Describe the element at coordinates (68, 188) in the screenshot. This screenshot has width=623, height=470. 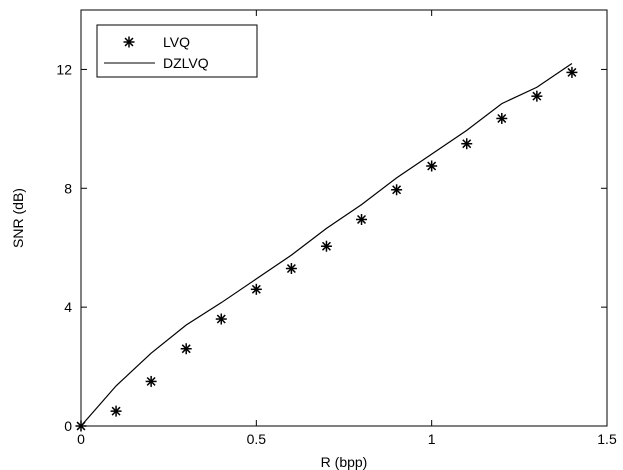
I see `y-tick-label: 8` at that location.